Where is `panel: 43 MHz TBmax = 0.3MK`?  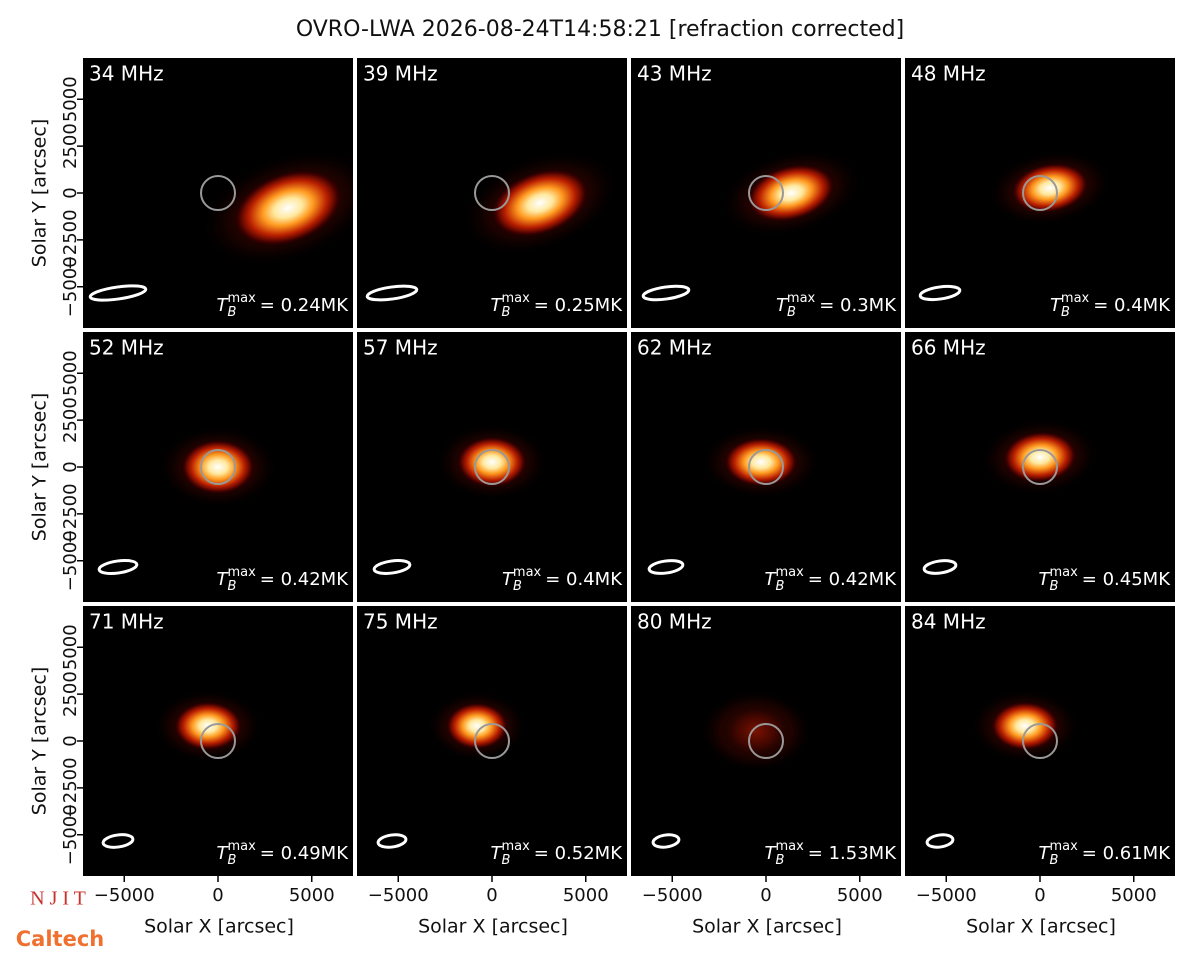
panel: 43 MHz TBmax = 0.3MK is located at coordinates (766, 193).